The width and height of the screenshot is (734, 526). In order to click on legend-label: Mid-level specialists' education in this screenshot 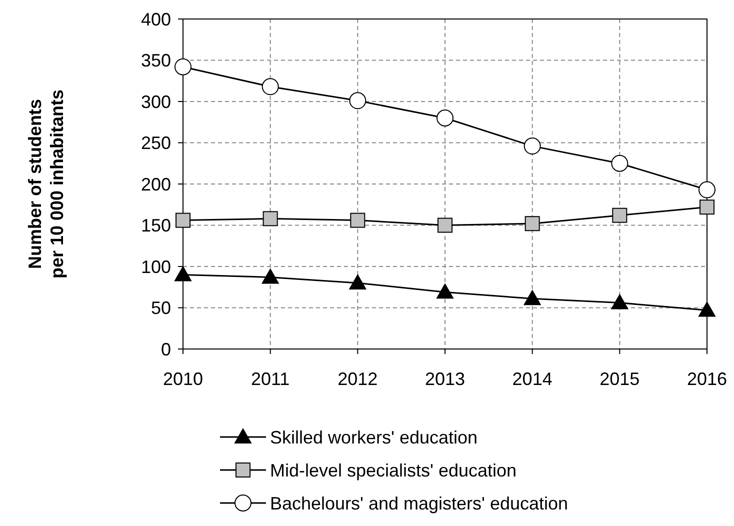, I will do `click(393, 470)`.